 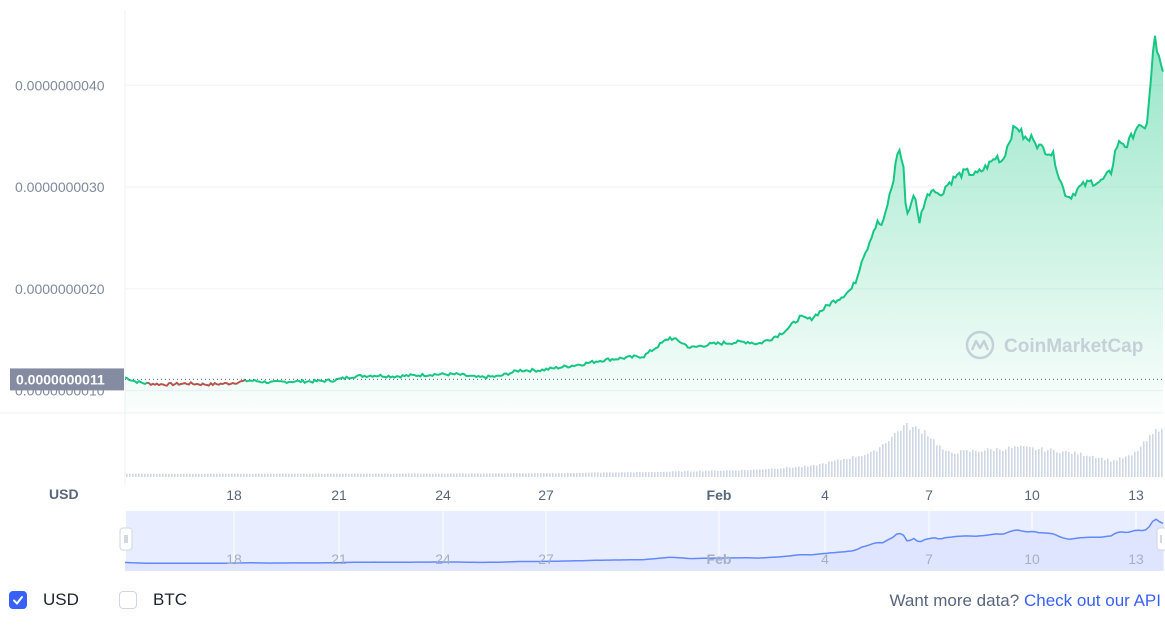 I want to click on usd-checkbox, so click(x=18, y=600).